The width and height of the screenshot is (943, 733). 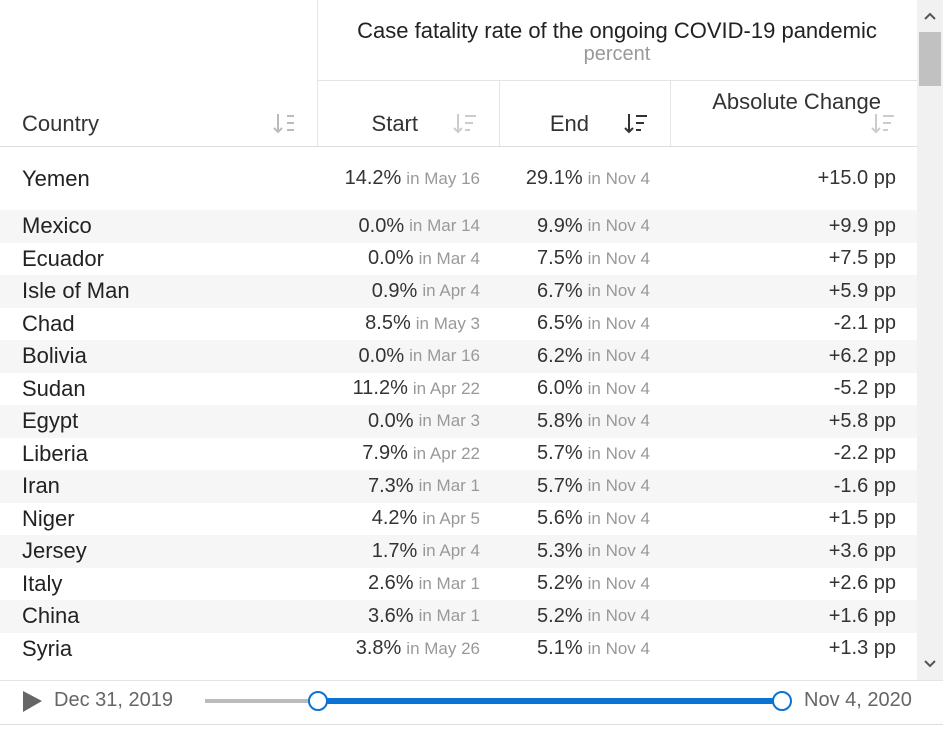 I want to click on end-value: 6.0%, so click(x=560, y=388).